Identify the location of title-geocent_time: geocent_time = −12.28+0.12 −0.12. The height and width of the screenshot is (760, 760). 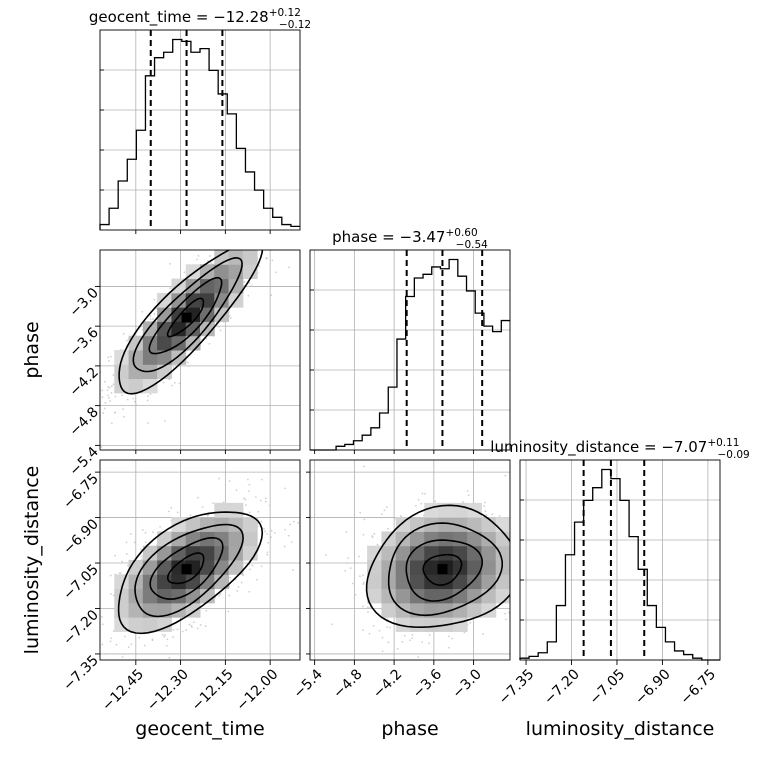
(200, 19).